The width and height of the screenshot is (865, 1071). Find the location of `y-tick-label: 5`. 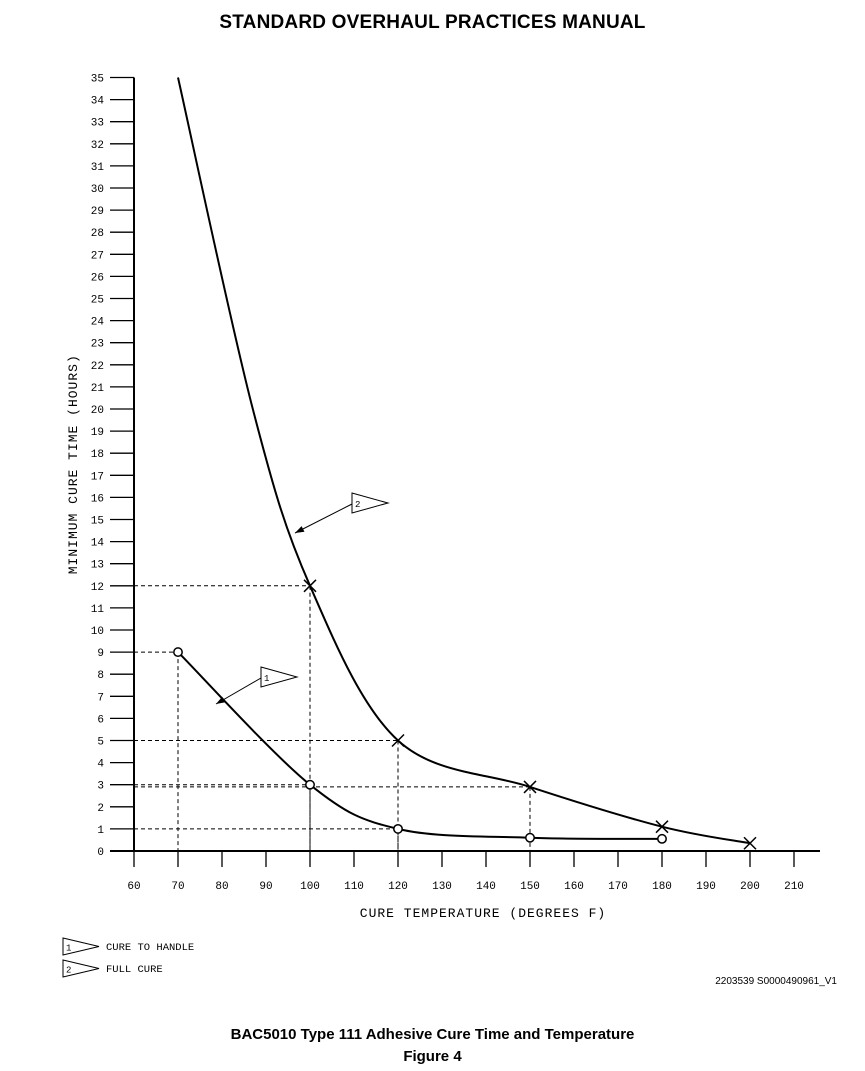

y-tick-label: 5 is located at coordinates (100, 743).